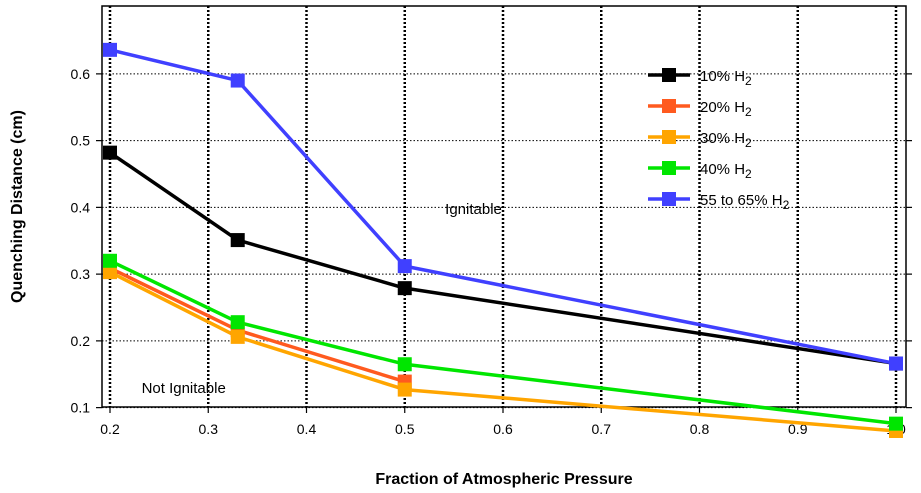  Describe the element at coordinates (473, 209) in the screenshot. I see `annotation-0: Ignitable` at that location.